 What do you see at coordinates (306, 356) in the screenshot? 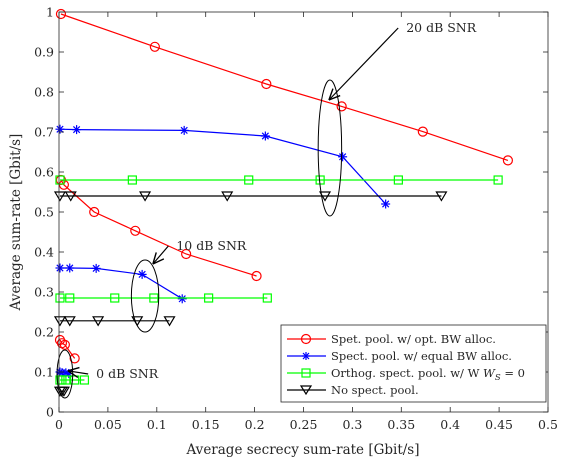
I see `legend-swatch-blue-marker` at bounding box center [306, 356].